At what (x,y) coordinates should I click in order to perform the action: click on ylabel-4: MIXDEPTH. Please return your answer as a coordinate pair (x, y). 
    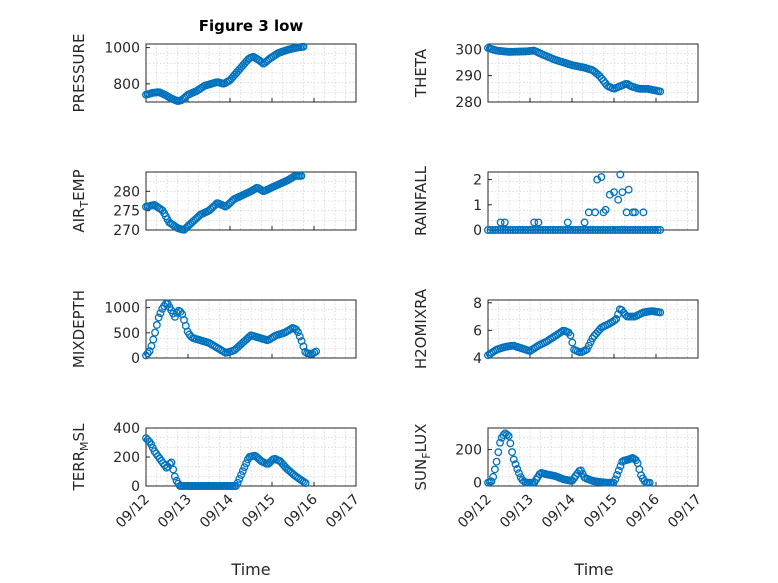
    Looking at the image, I should click on (79, 329).